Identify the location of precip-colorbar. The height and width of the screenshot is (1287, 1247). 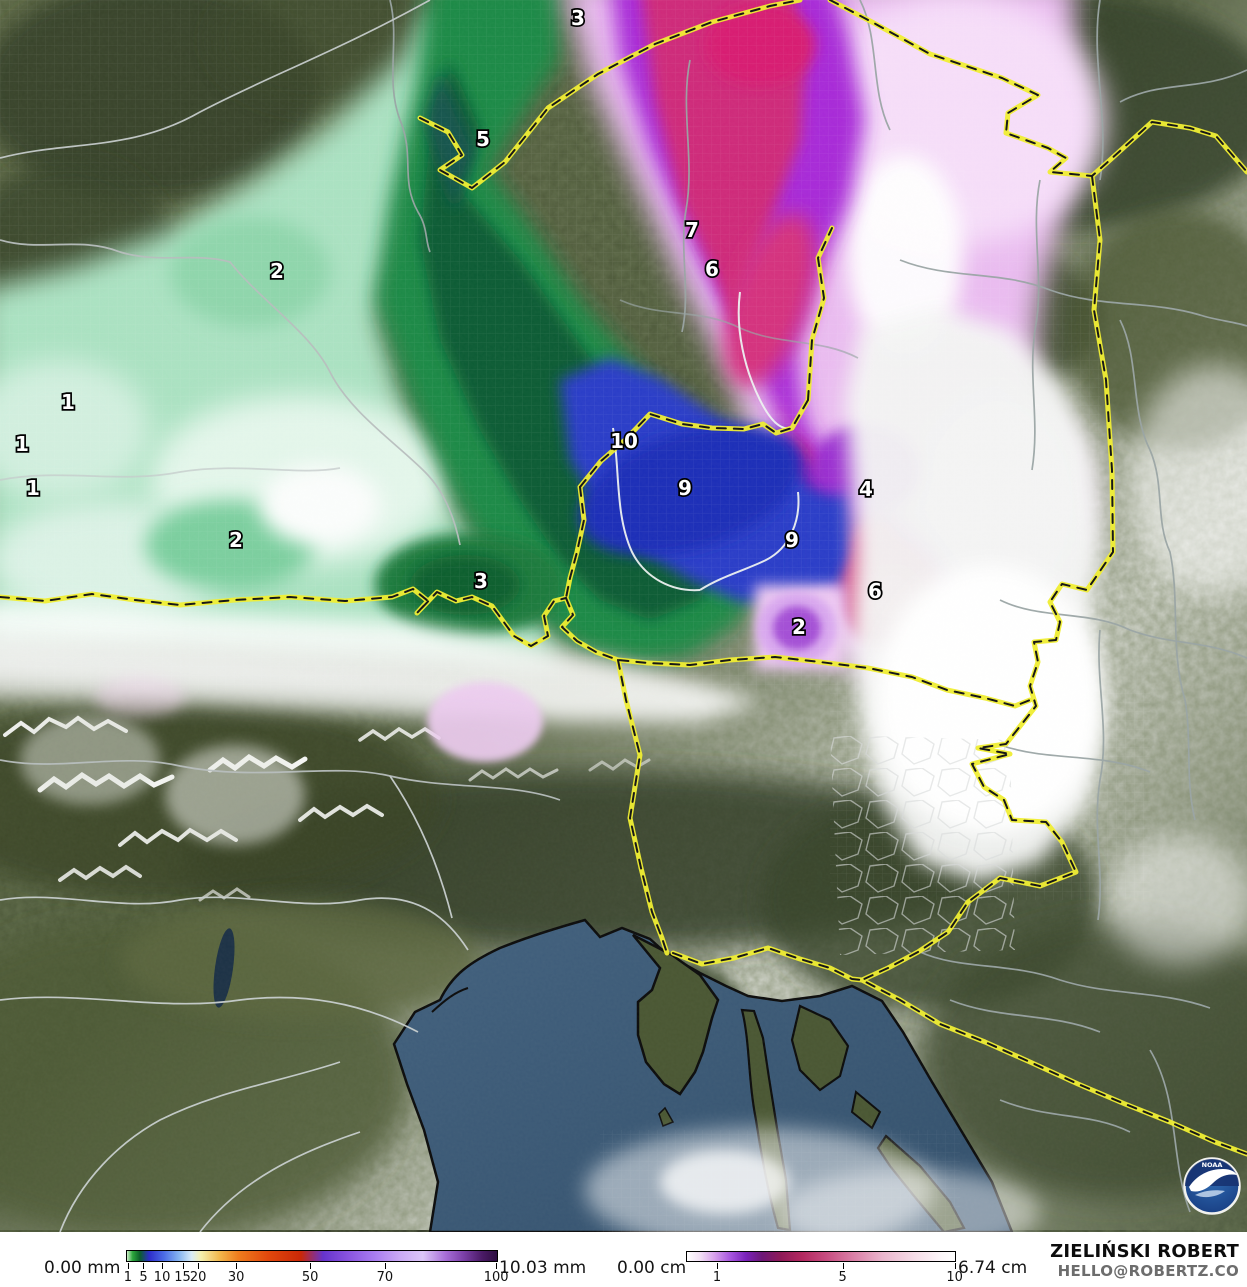
(312, 1256).